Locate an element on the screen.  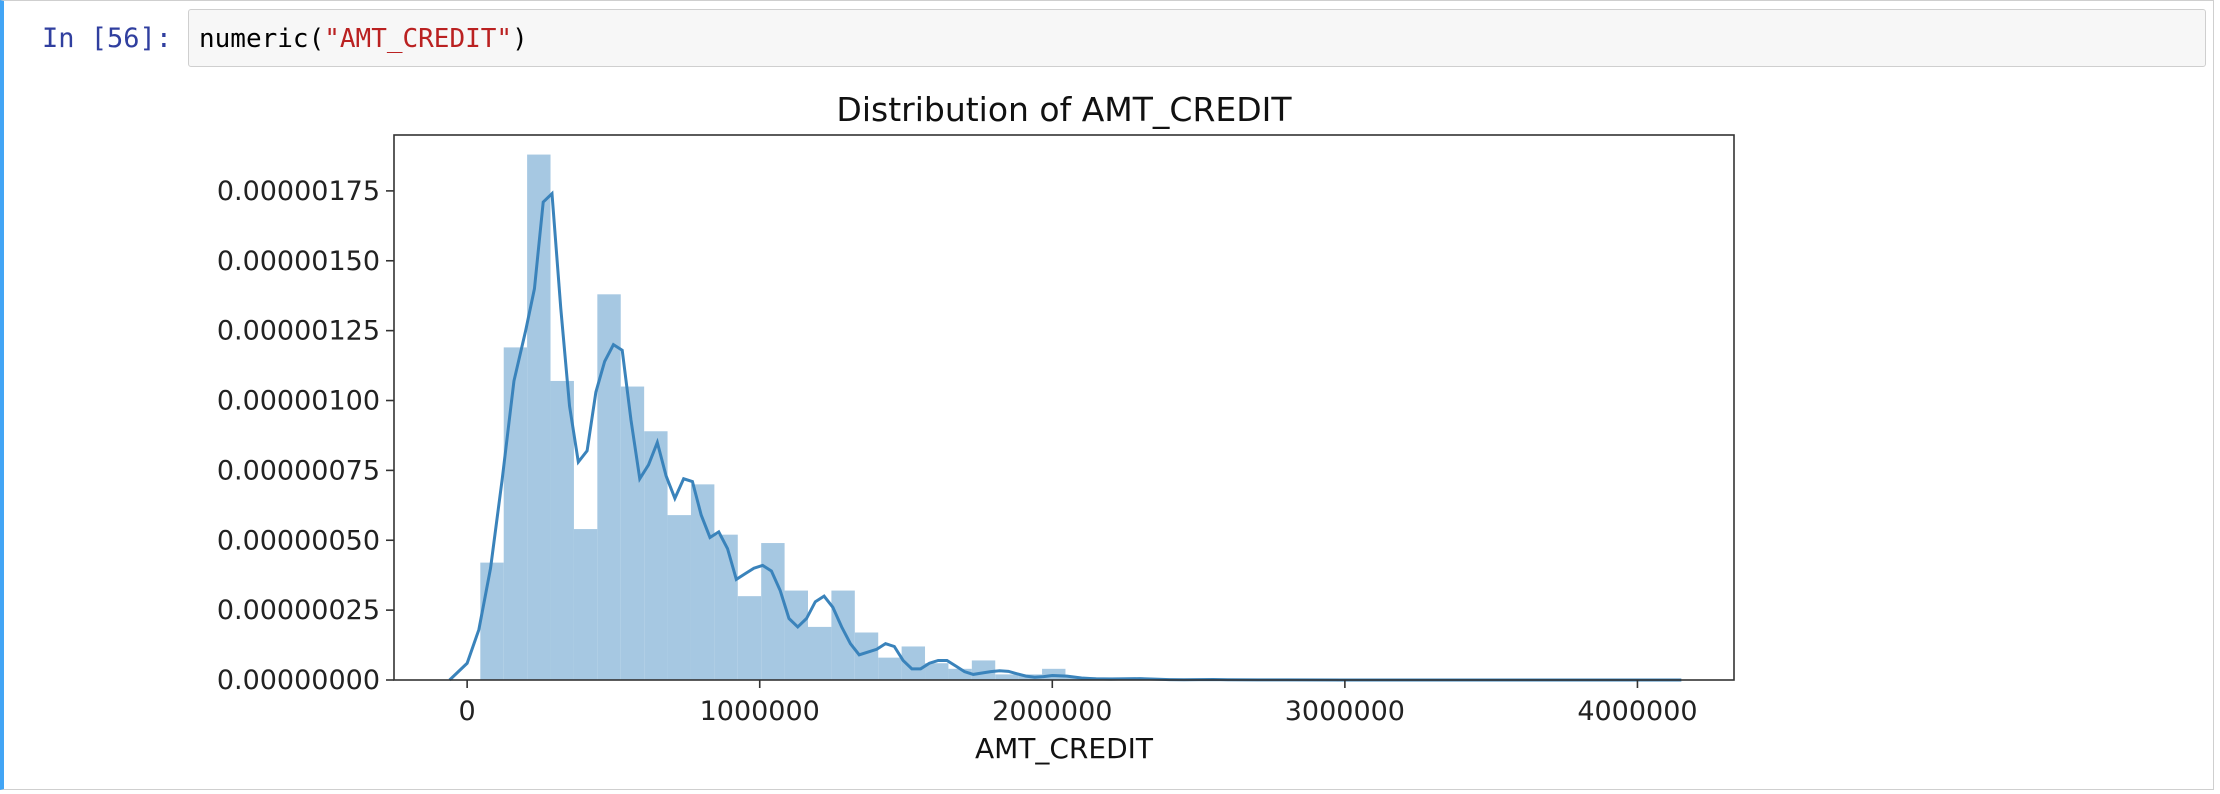
code-input-area: numeric("AMT_CREDIT") is located at coordinates (1197, 38).